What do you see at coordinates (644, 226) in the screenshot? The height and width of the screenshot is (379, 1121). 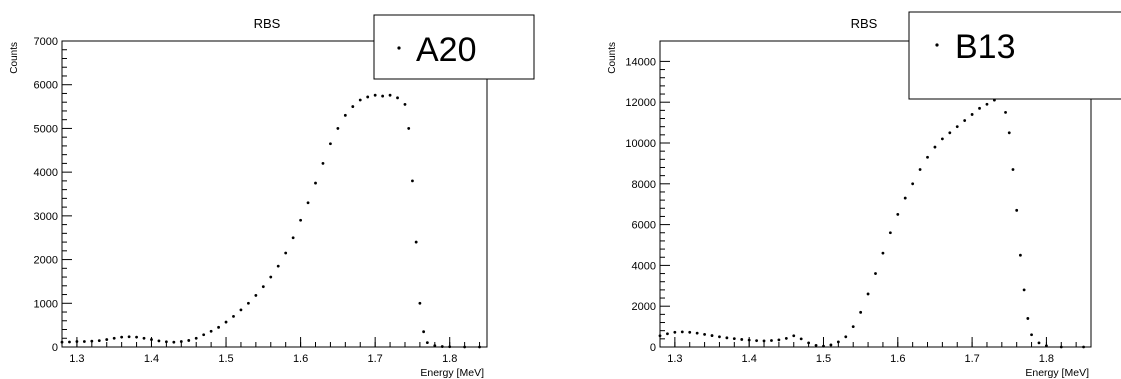 I see `y-tick-label: 6000` at bounding box center [644, 226].